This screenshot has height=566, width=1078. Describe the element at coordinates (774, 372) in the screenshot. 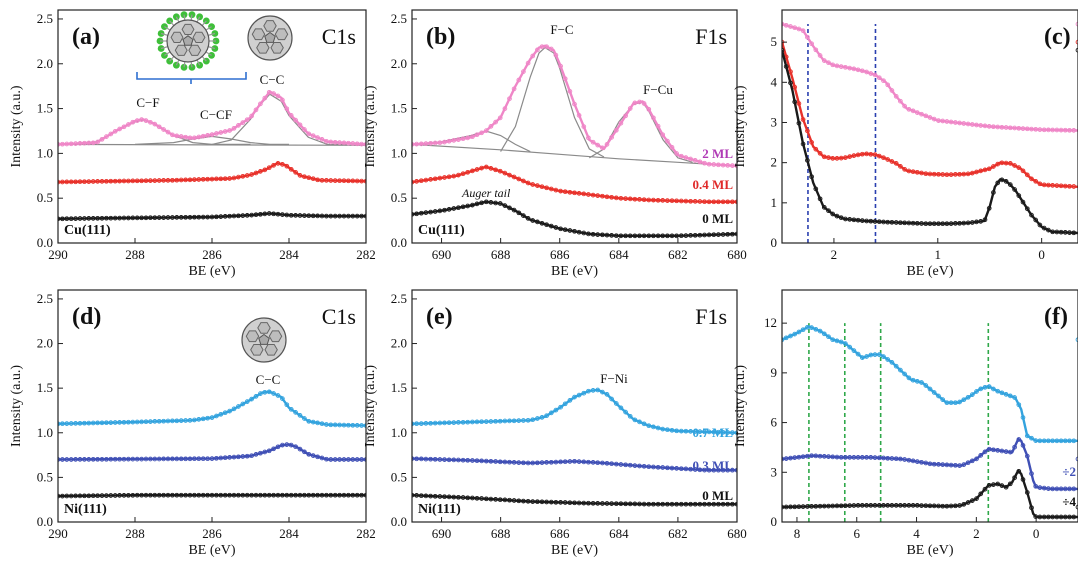

I see `y-tick-label: 9` at that location.